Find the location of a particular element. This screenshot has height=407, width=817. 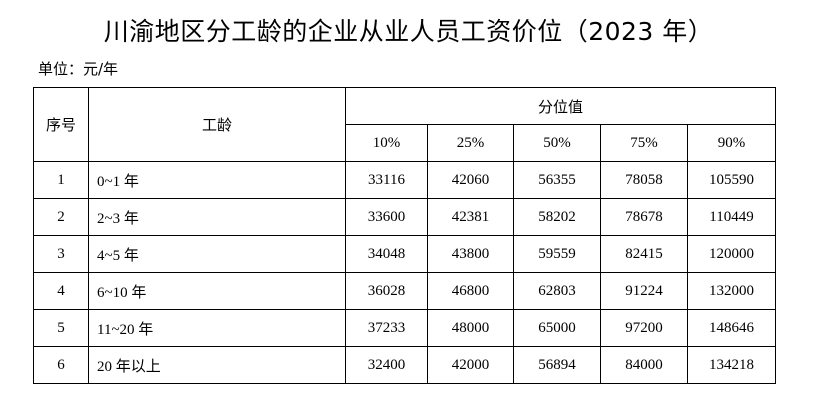

row-value: 84000 is located at coordinates (644, 365).